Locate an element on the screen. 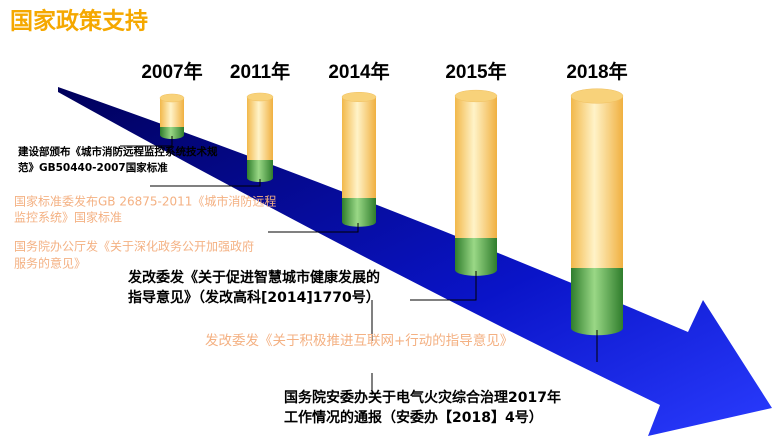  year-label: 2014年 is located at coordinates (358, 71).